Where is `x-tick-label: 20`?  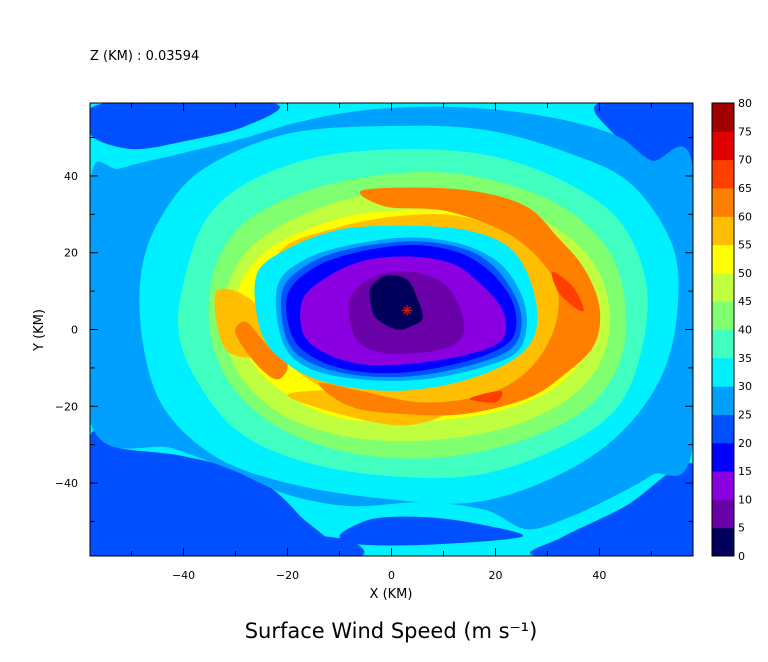
x-tick-label: 20 is located at coordinates (495, 575).